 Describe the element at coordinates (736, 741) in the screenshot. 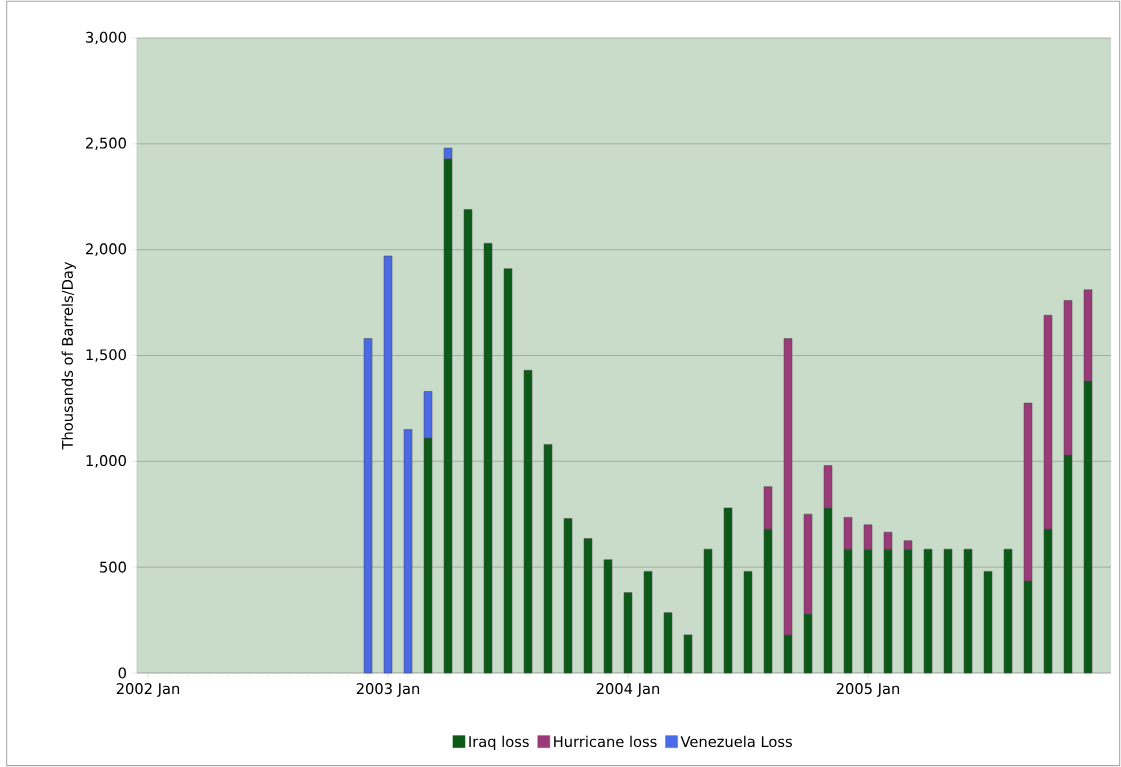

I see `legend-label: Venezuela Loss` at that location.